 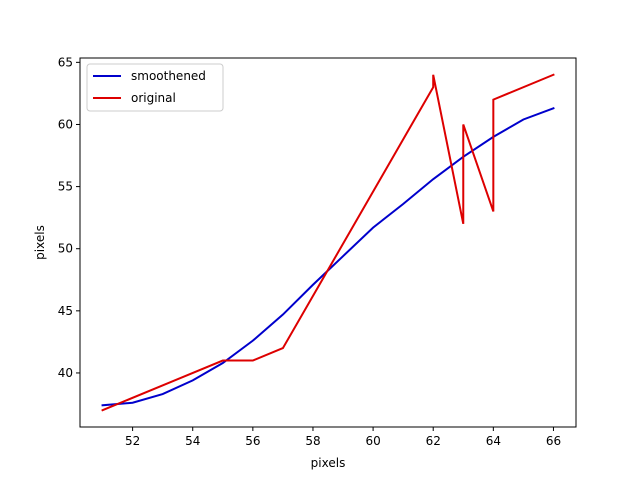 I want to click on x-tick-label: 62, so click(x=433, y=441).